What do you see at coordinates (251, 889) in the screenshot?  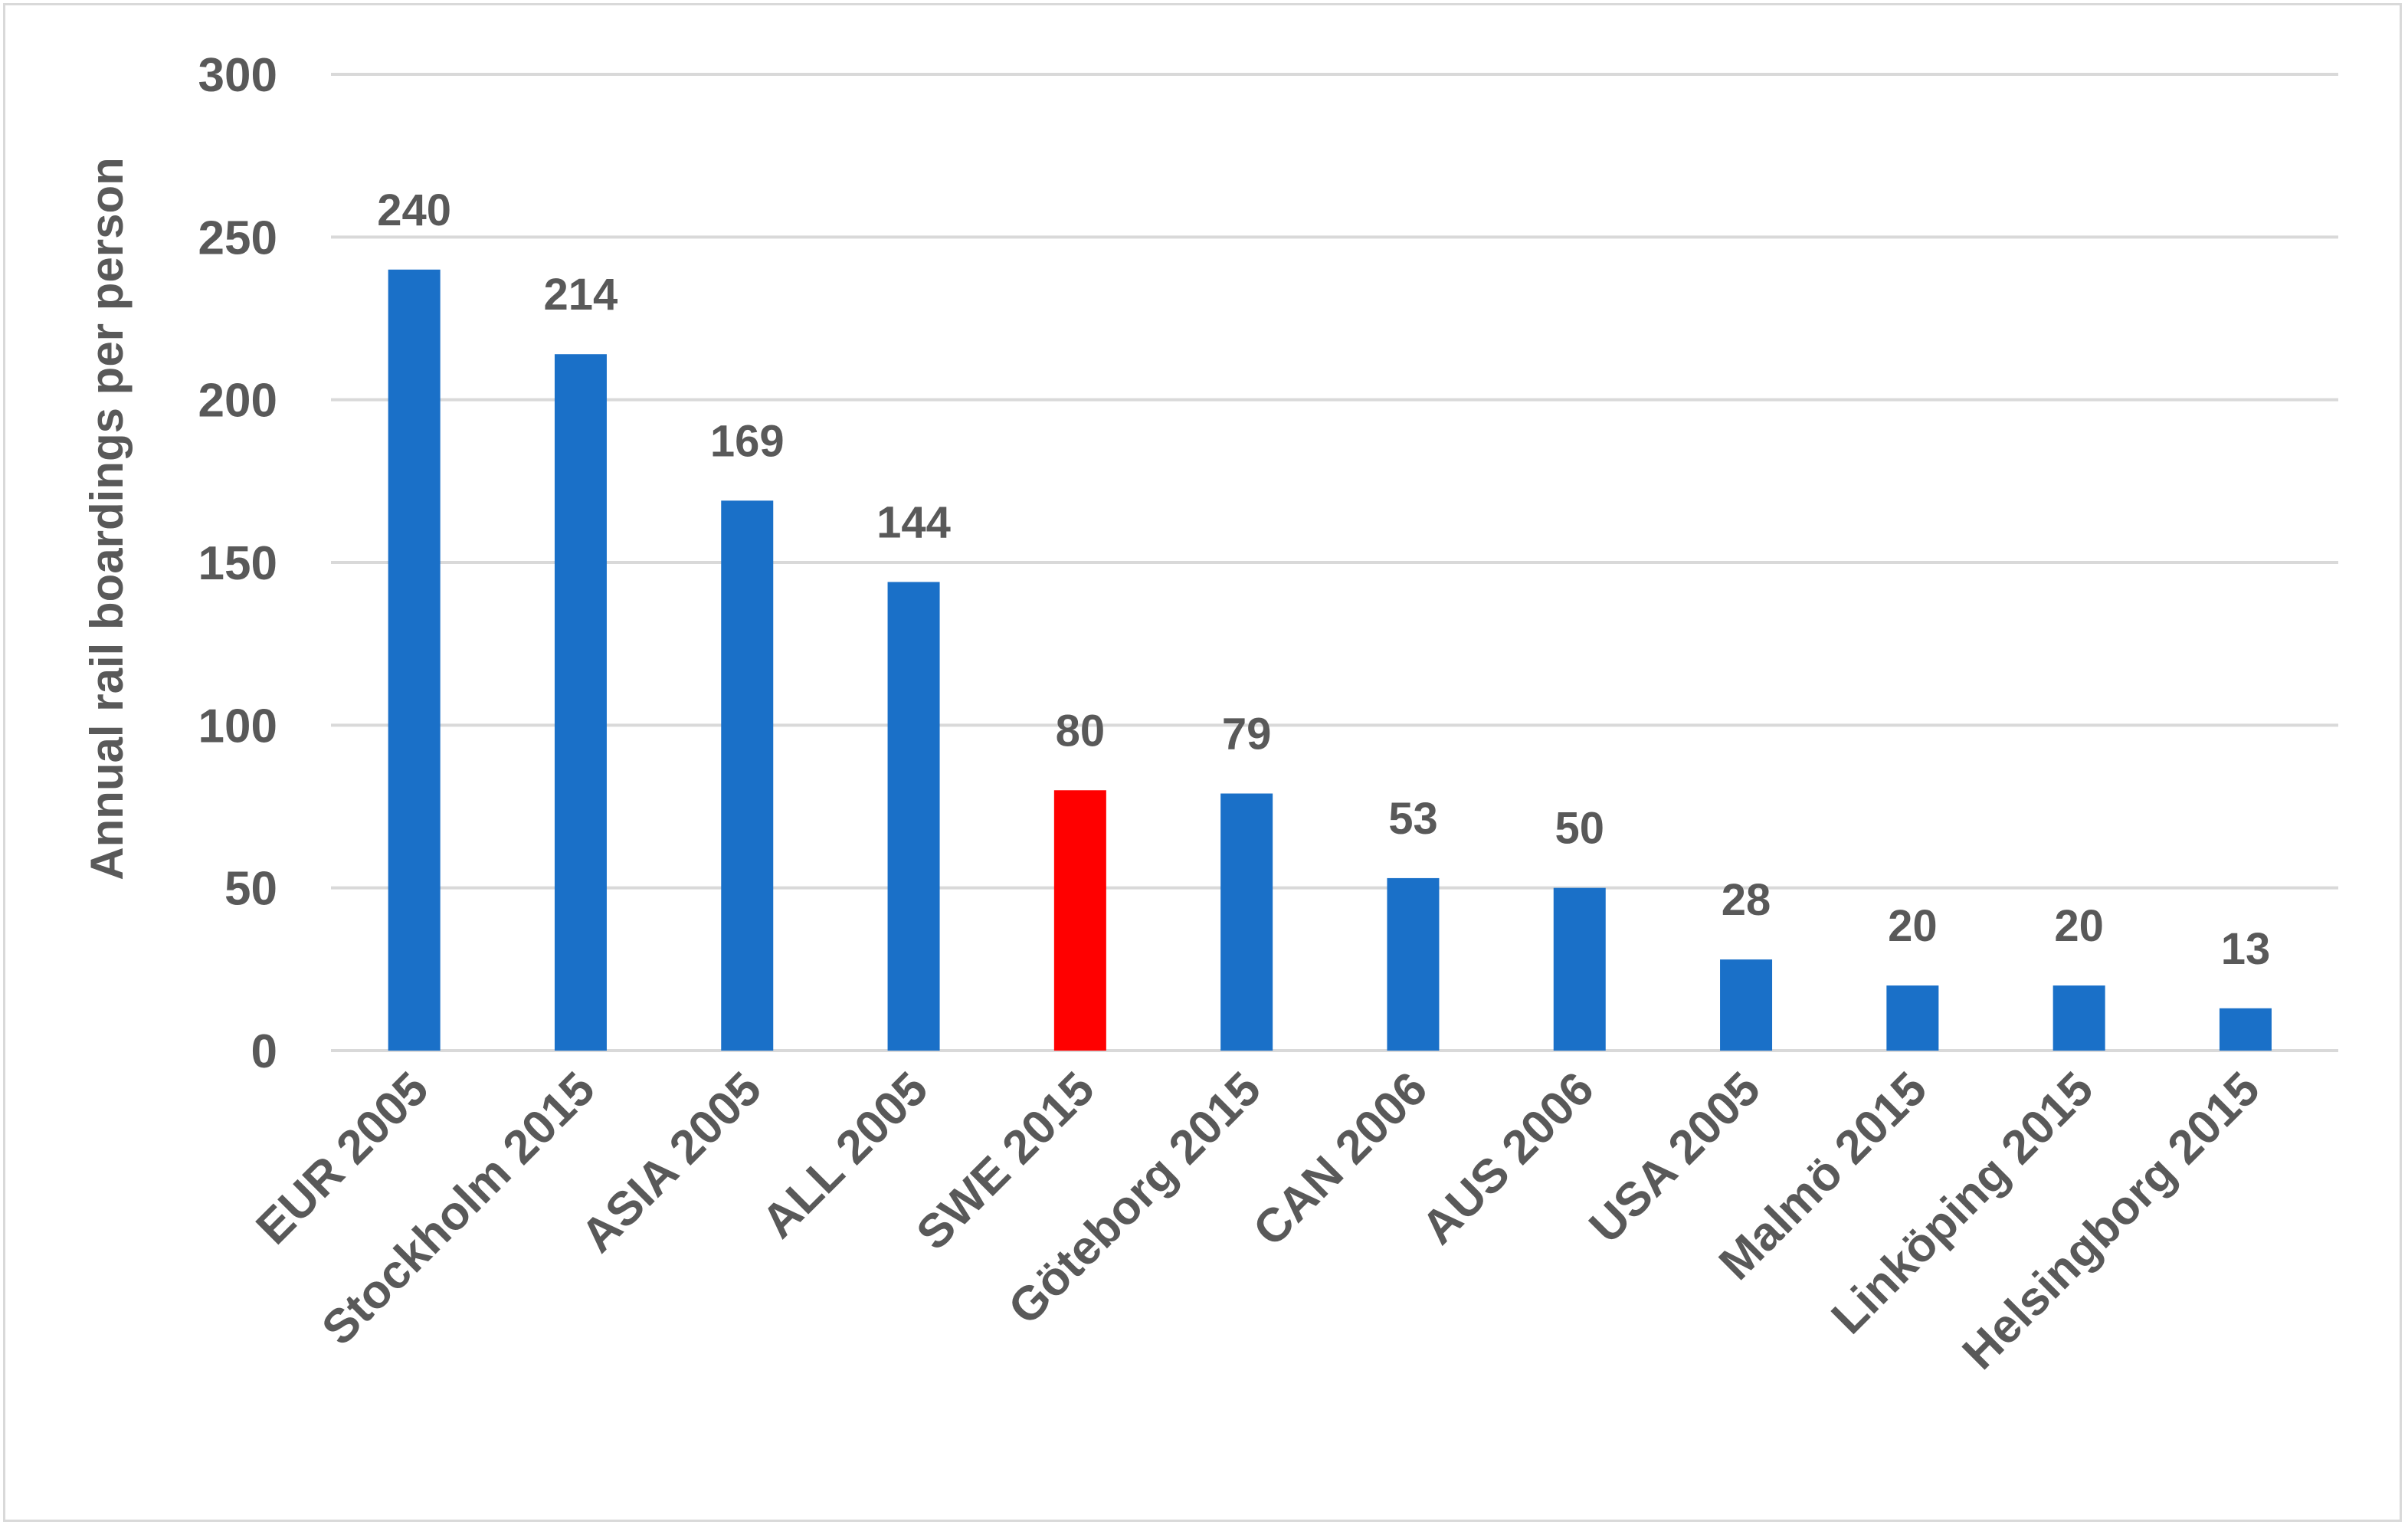 I see `y-tick-label: 50` at bounding box center [251, 889].